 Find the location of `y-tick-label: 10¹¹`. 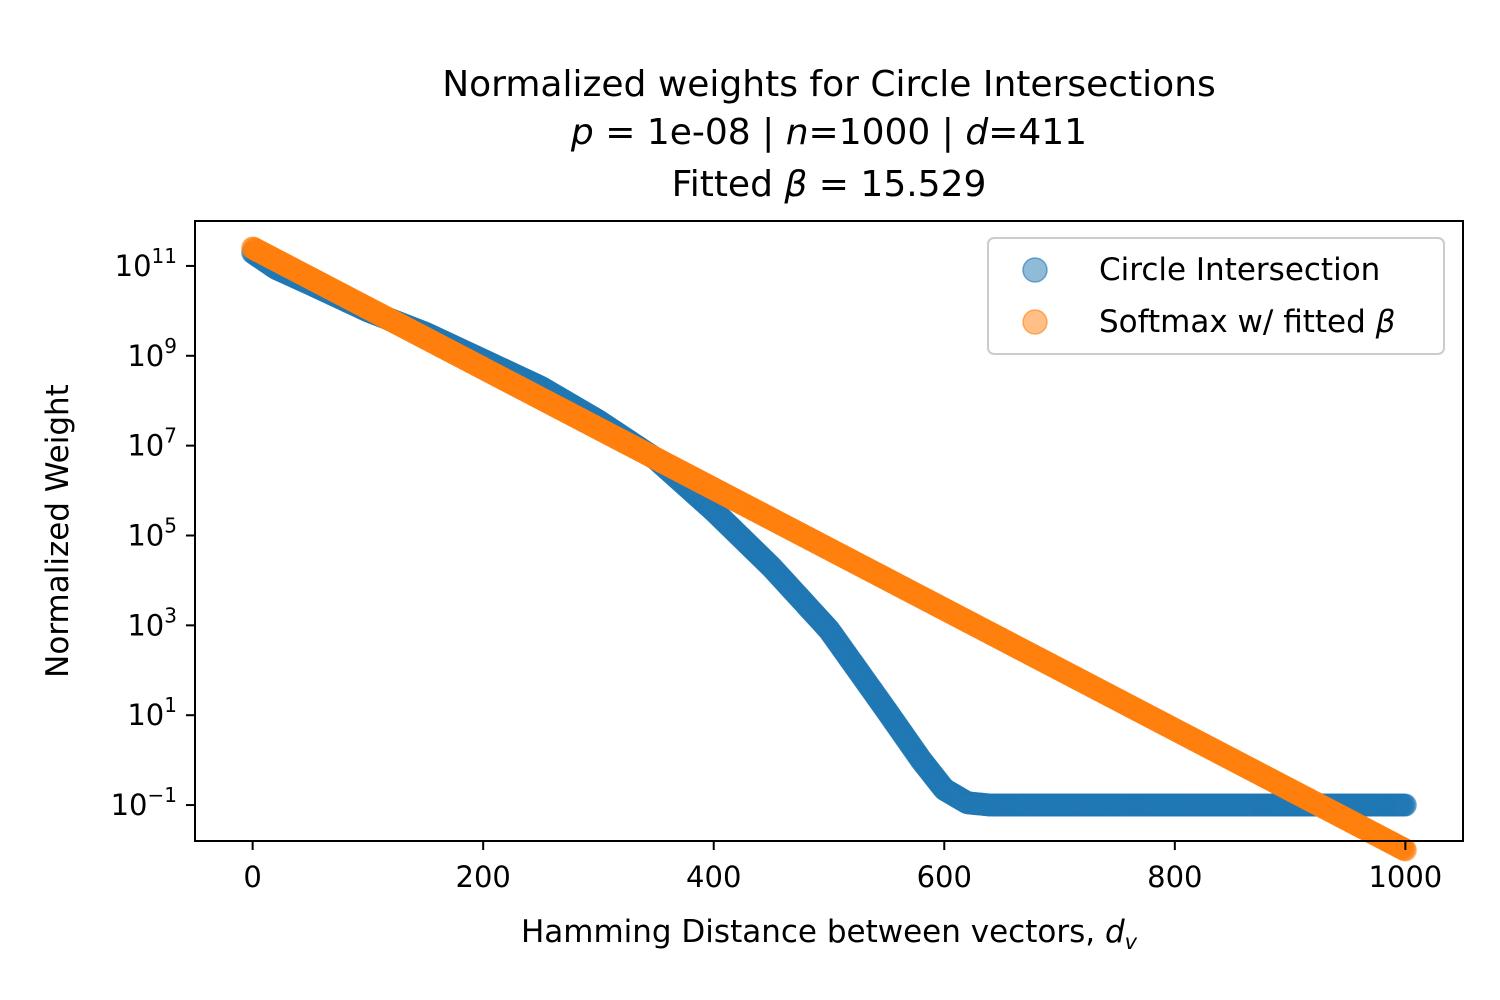

y-tick-label: 10¹¹ is located at coordinates (146, 263).